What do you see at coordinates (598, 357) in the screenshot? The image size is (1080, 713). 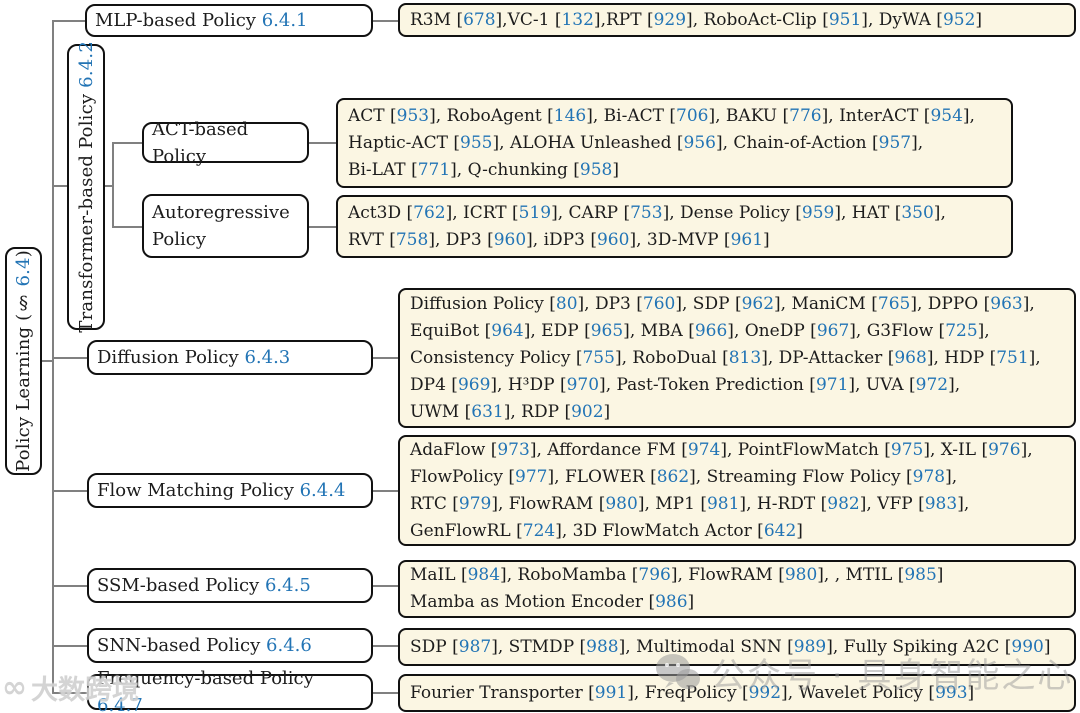 I see `citation-link: 755` at bounding box center [598, 357].